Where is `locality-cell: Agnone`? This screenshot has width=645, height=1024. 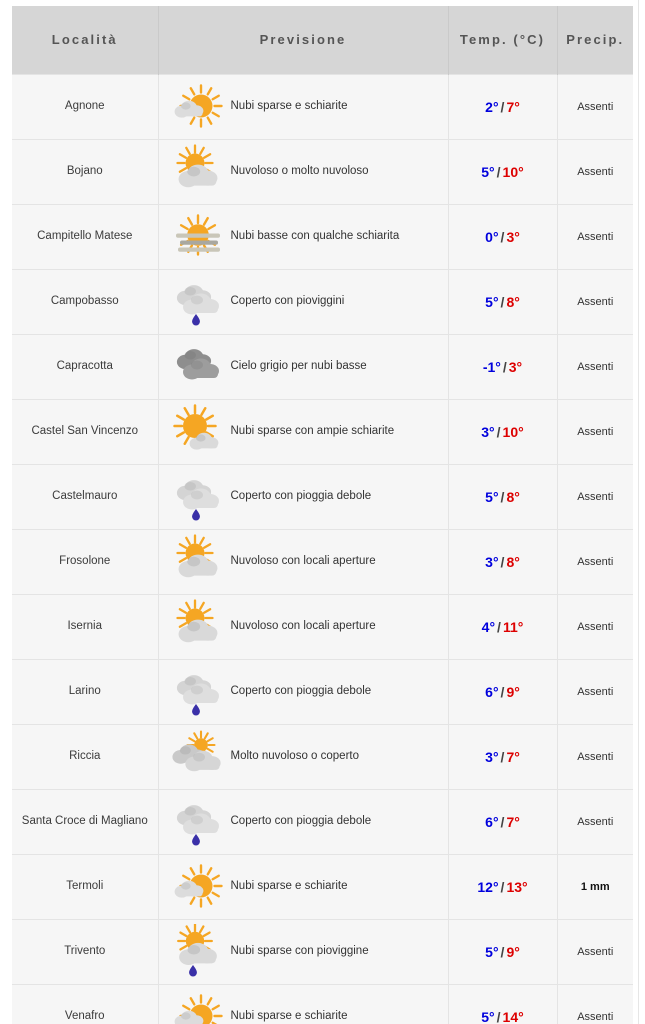 locality-cell: Agnone is located at coordinates (85, 106).